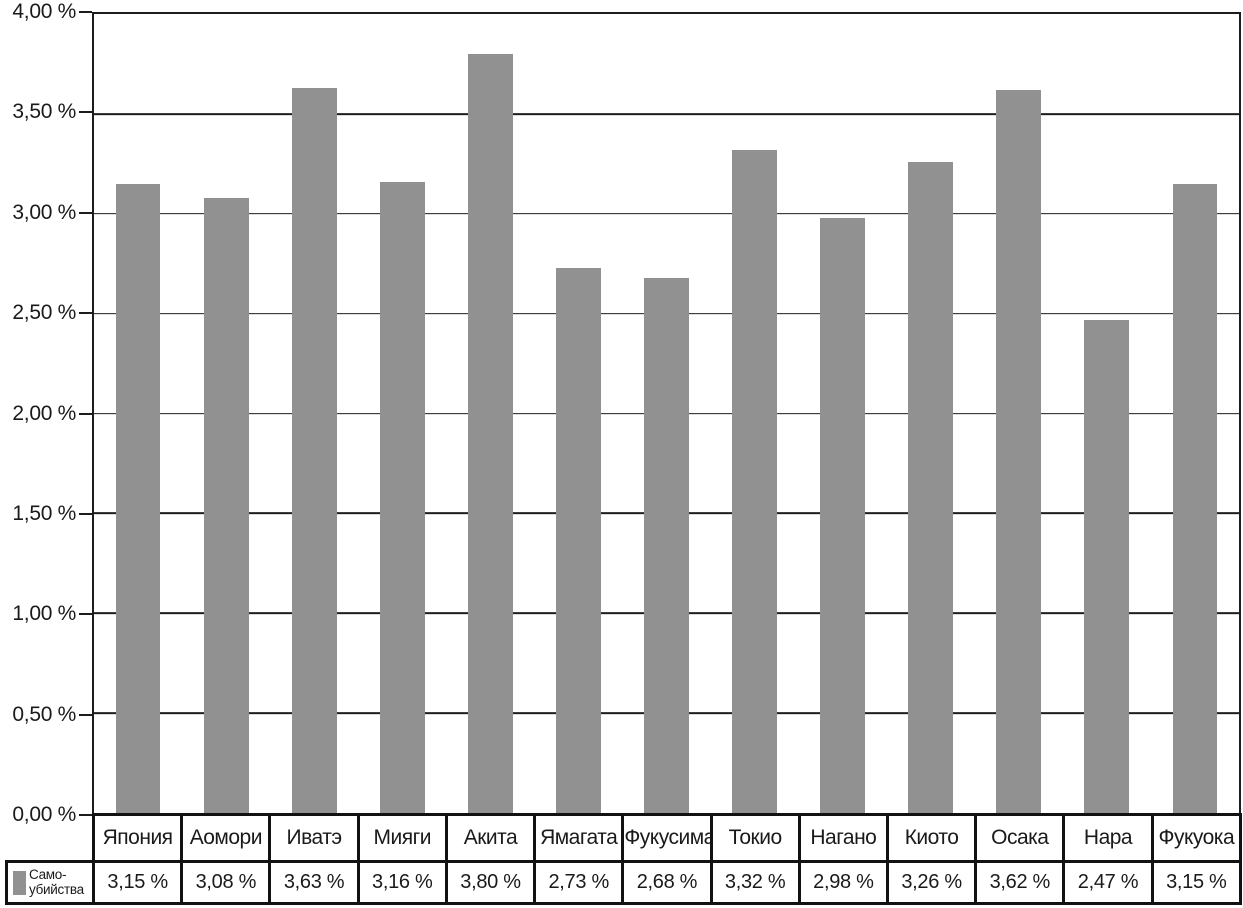  Describe the element at coordinates (931, 882) in the screenshot. I see `value-cell: 3,26 %` at that location.